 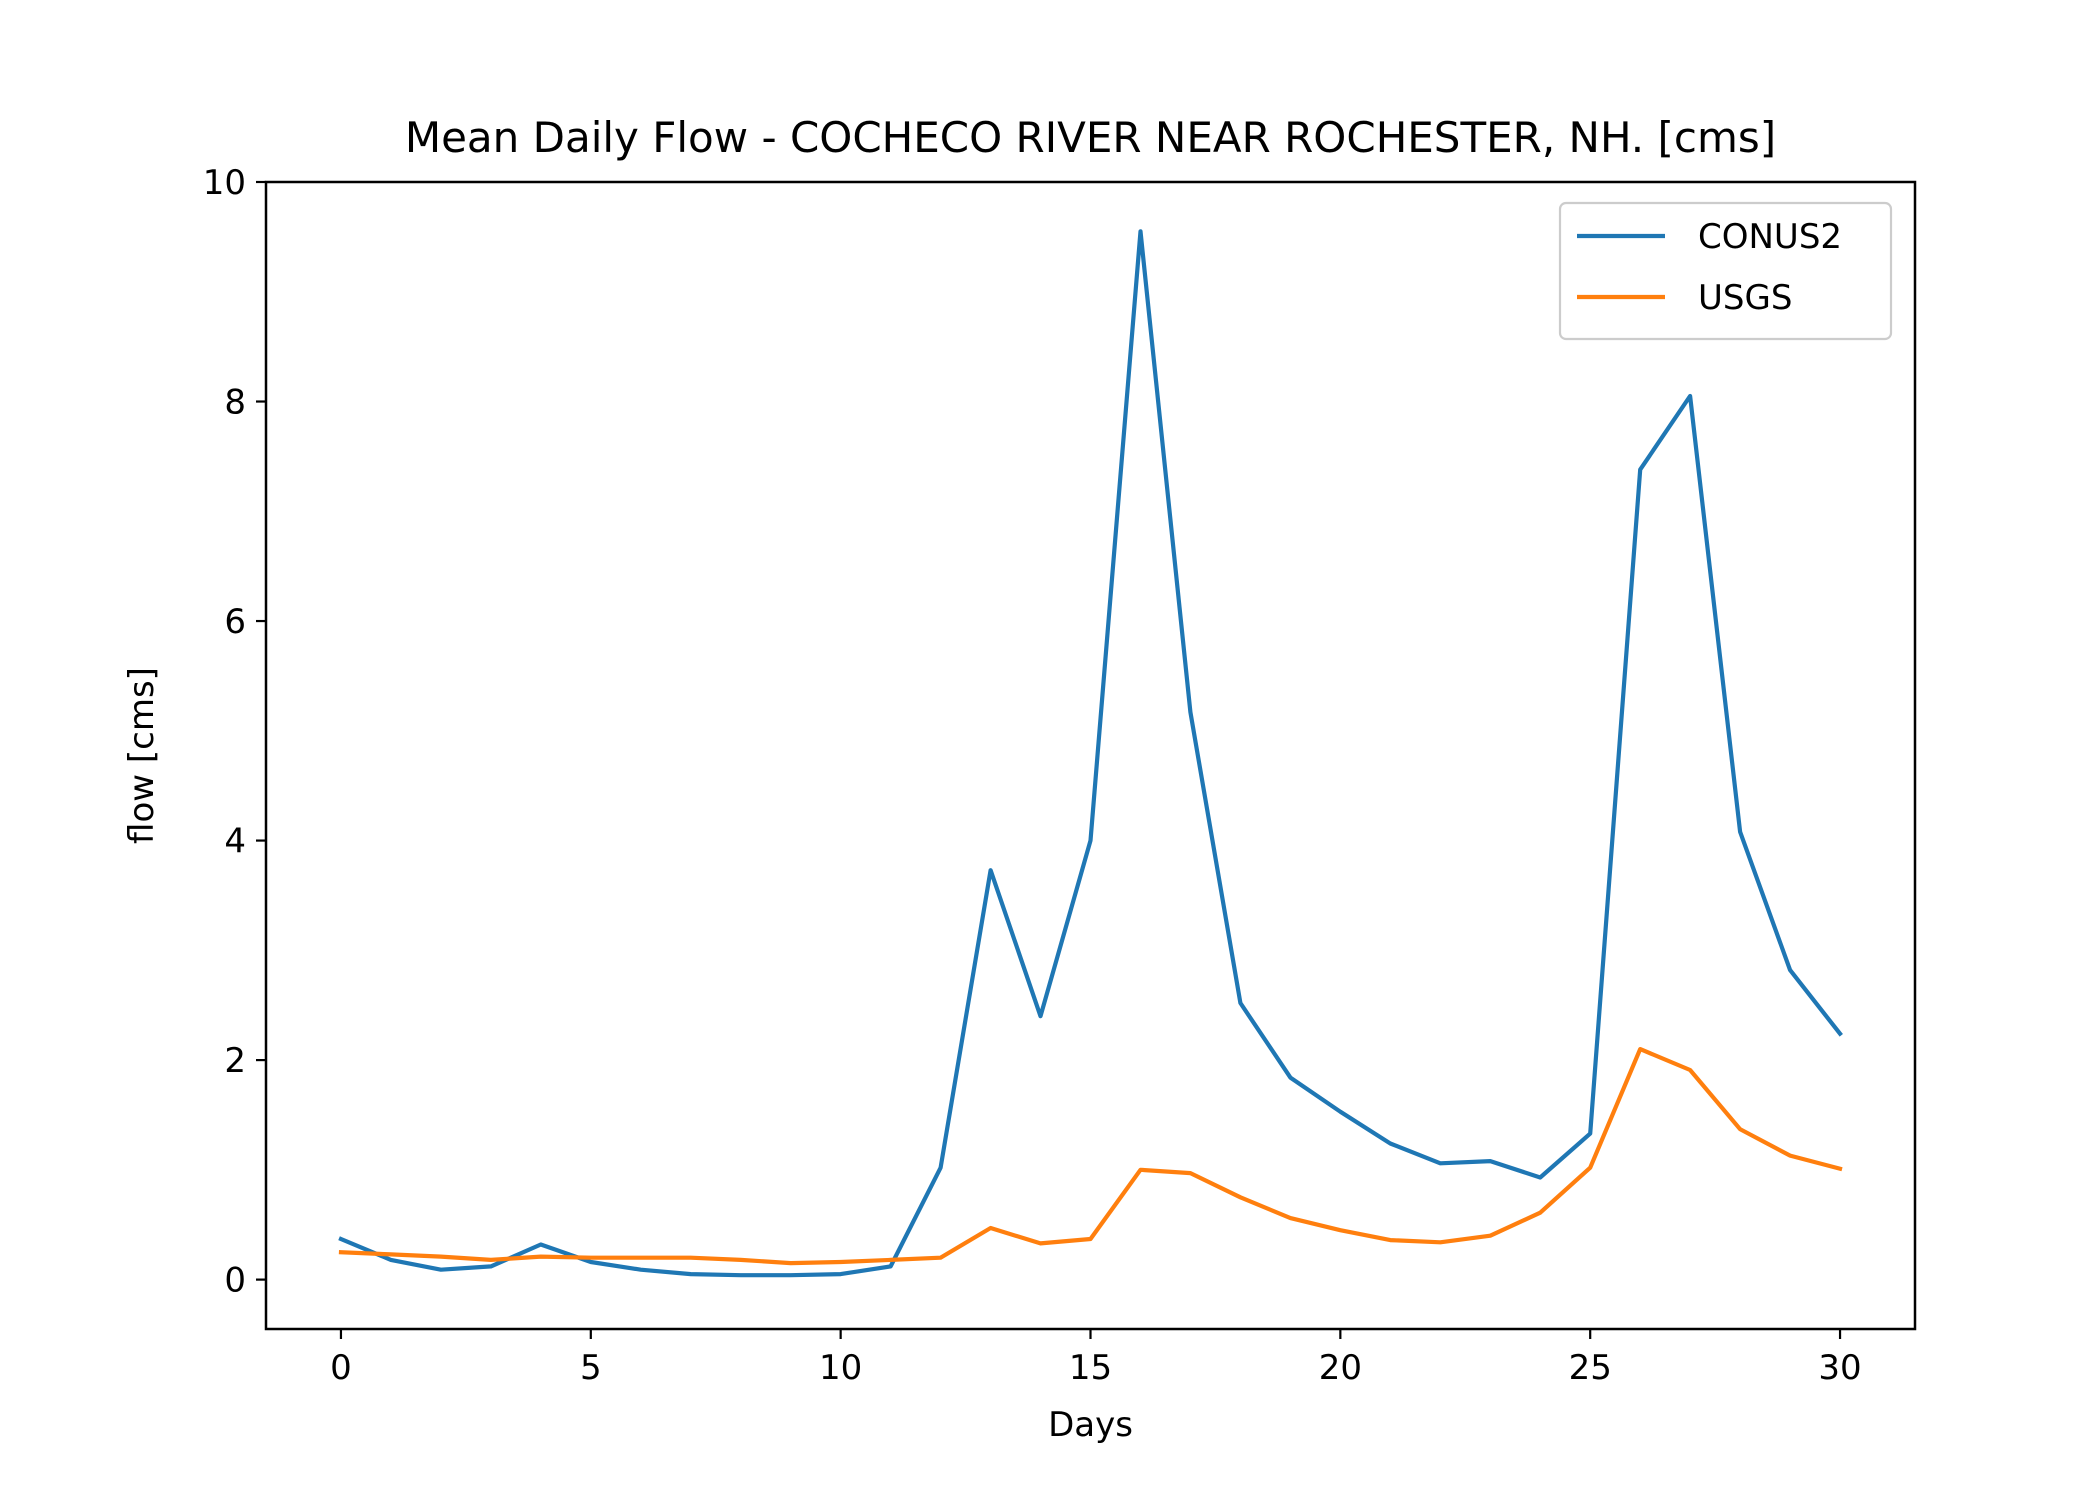 I want to click on y-tick-label: 4, so click(x=235, y=842).